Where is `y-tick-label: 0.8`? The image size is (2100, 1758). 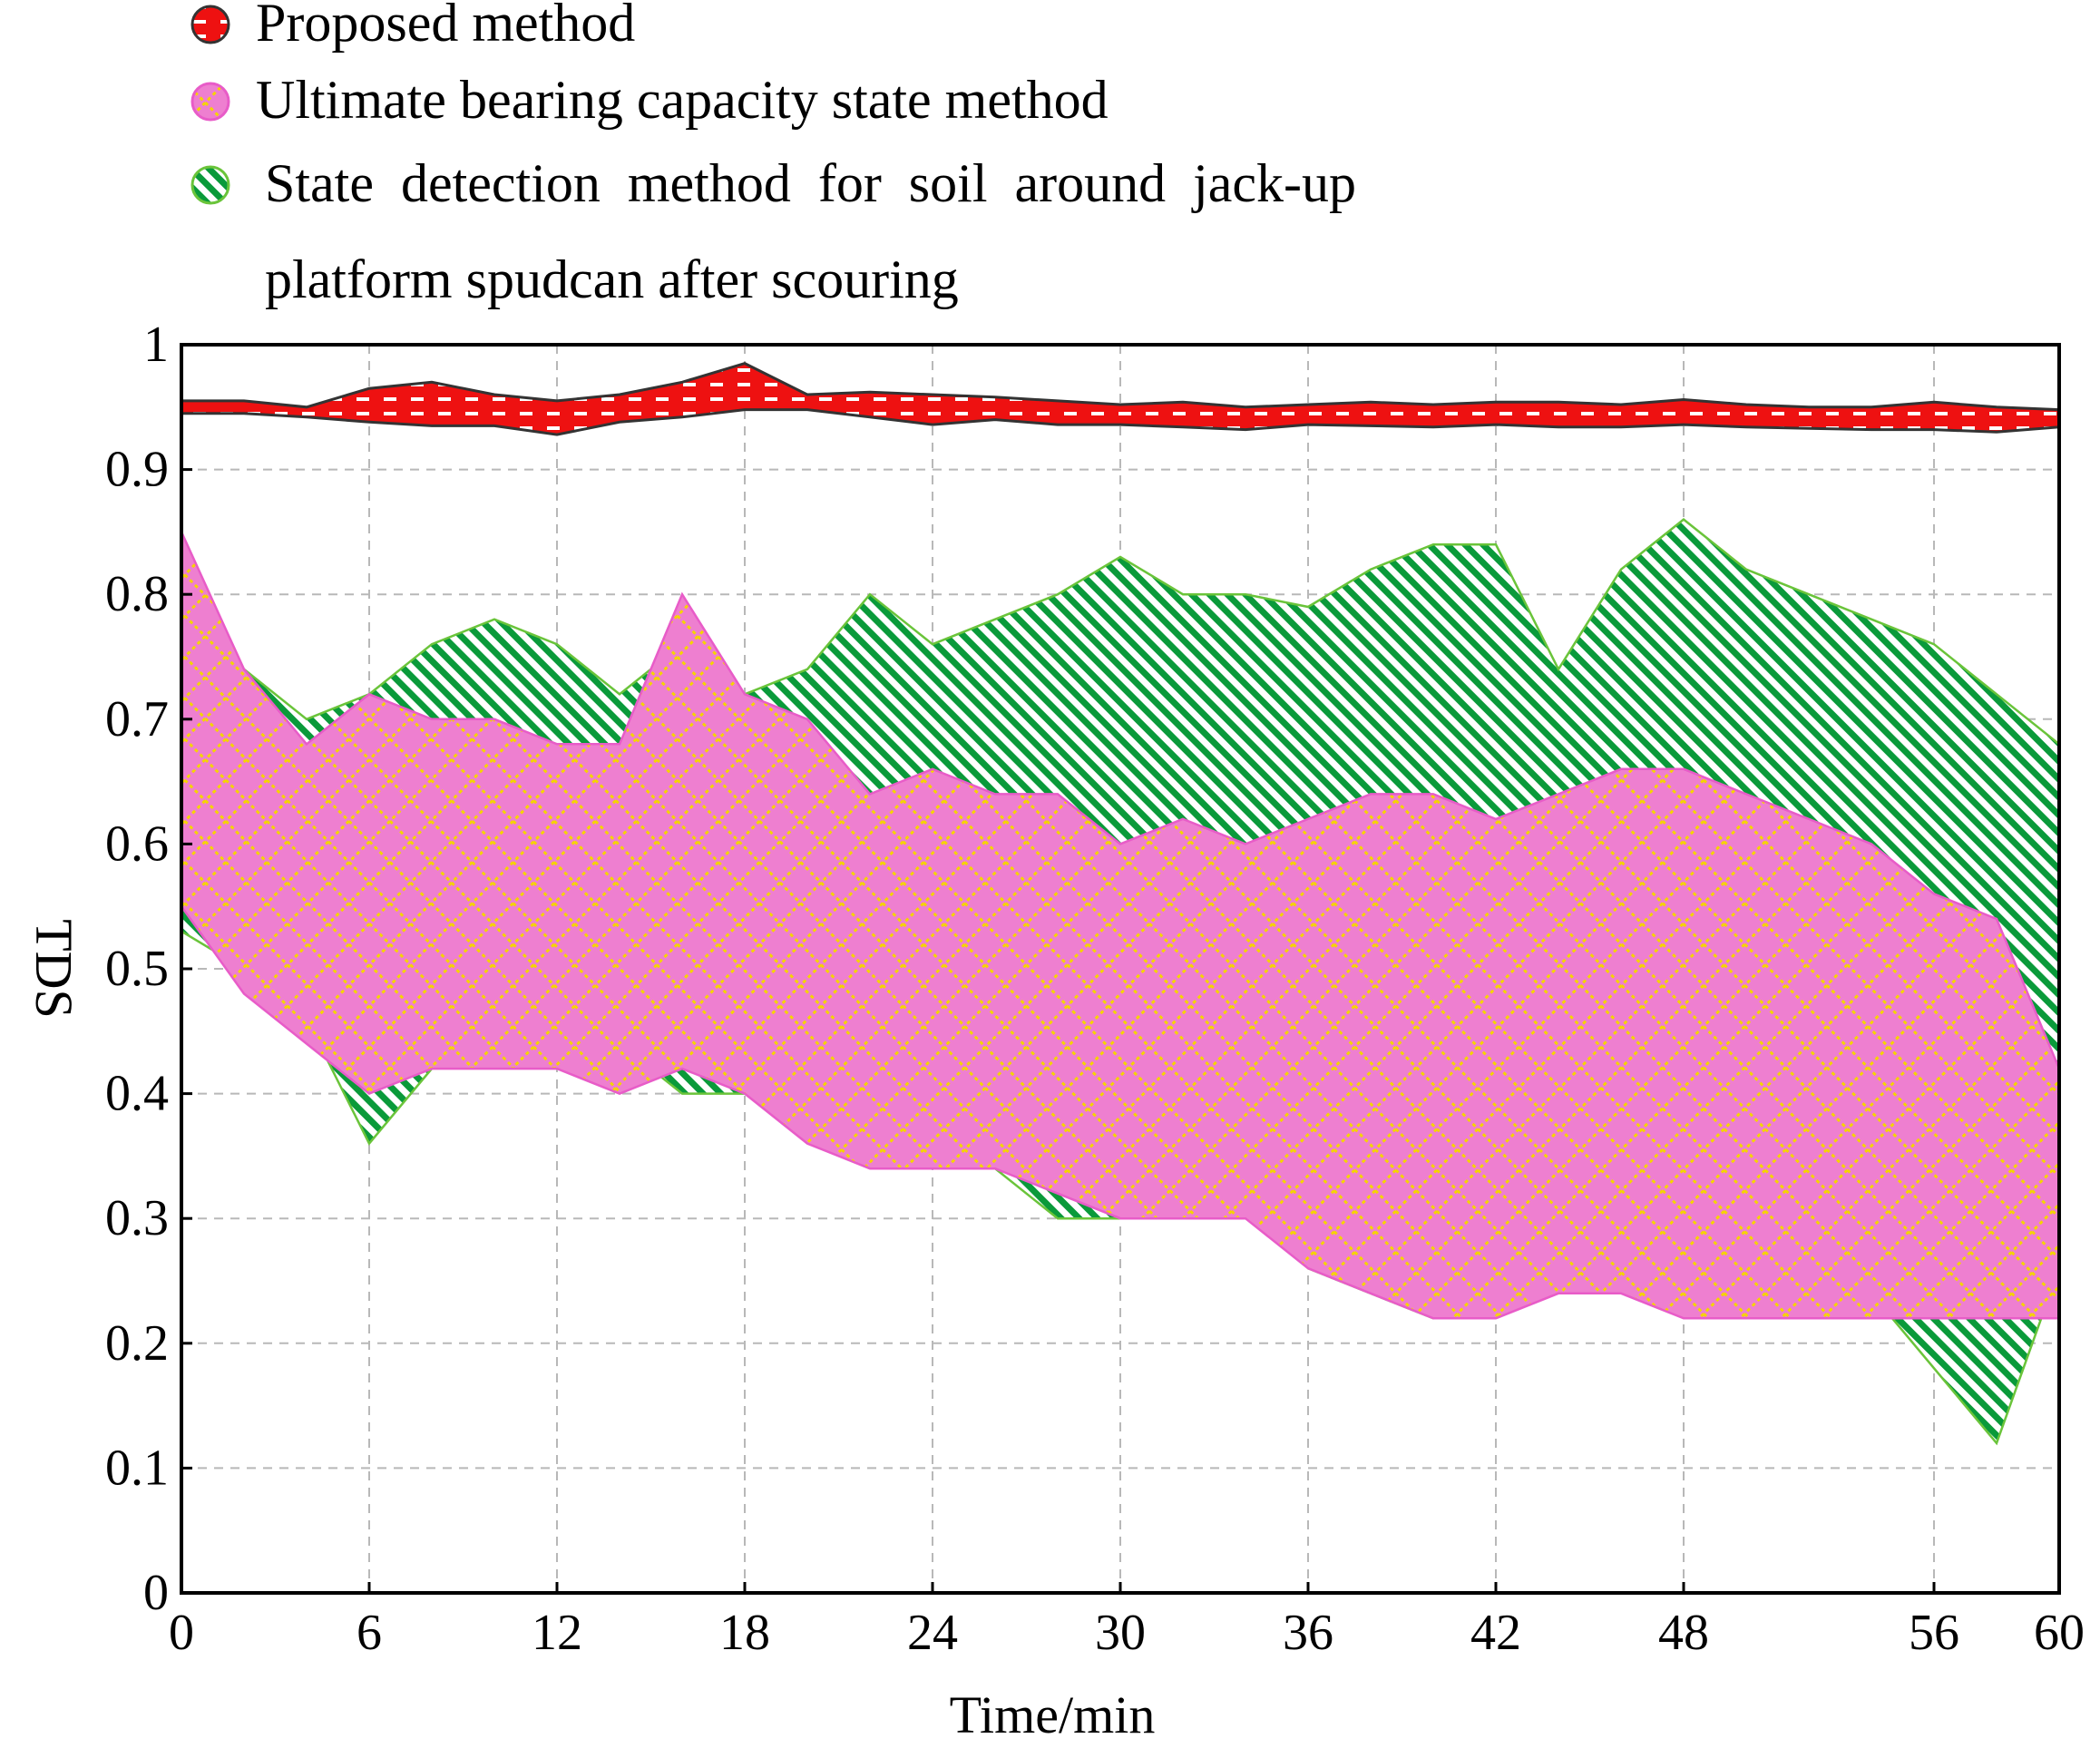
y-tick-label: 0.8 is located at coordinates (137, 594).